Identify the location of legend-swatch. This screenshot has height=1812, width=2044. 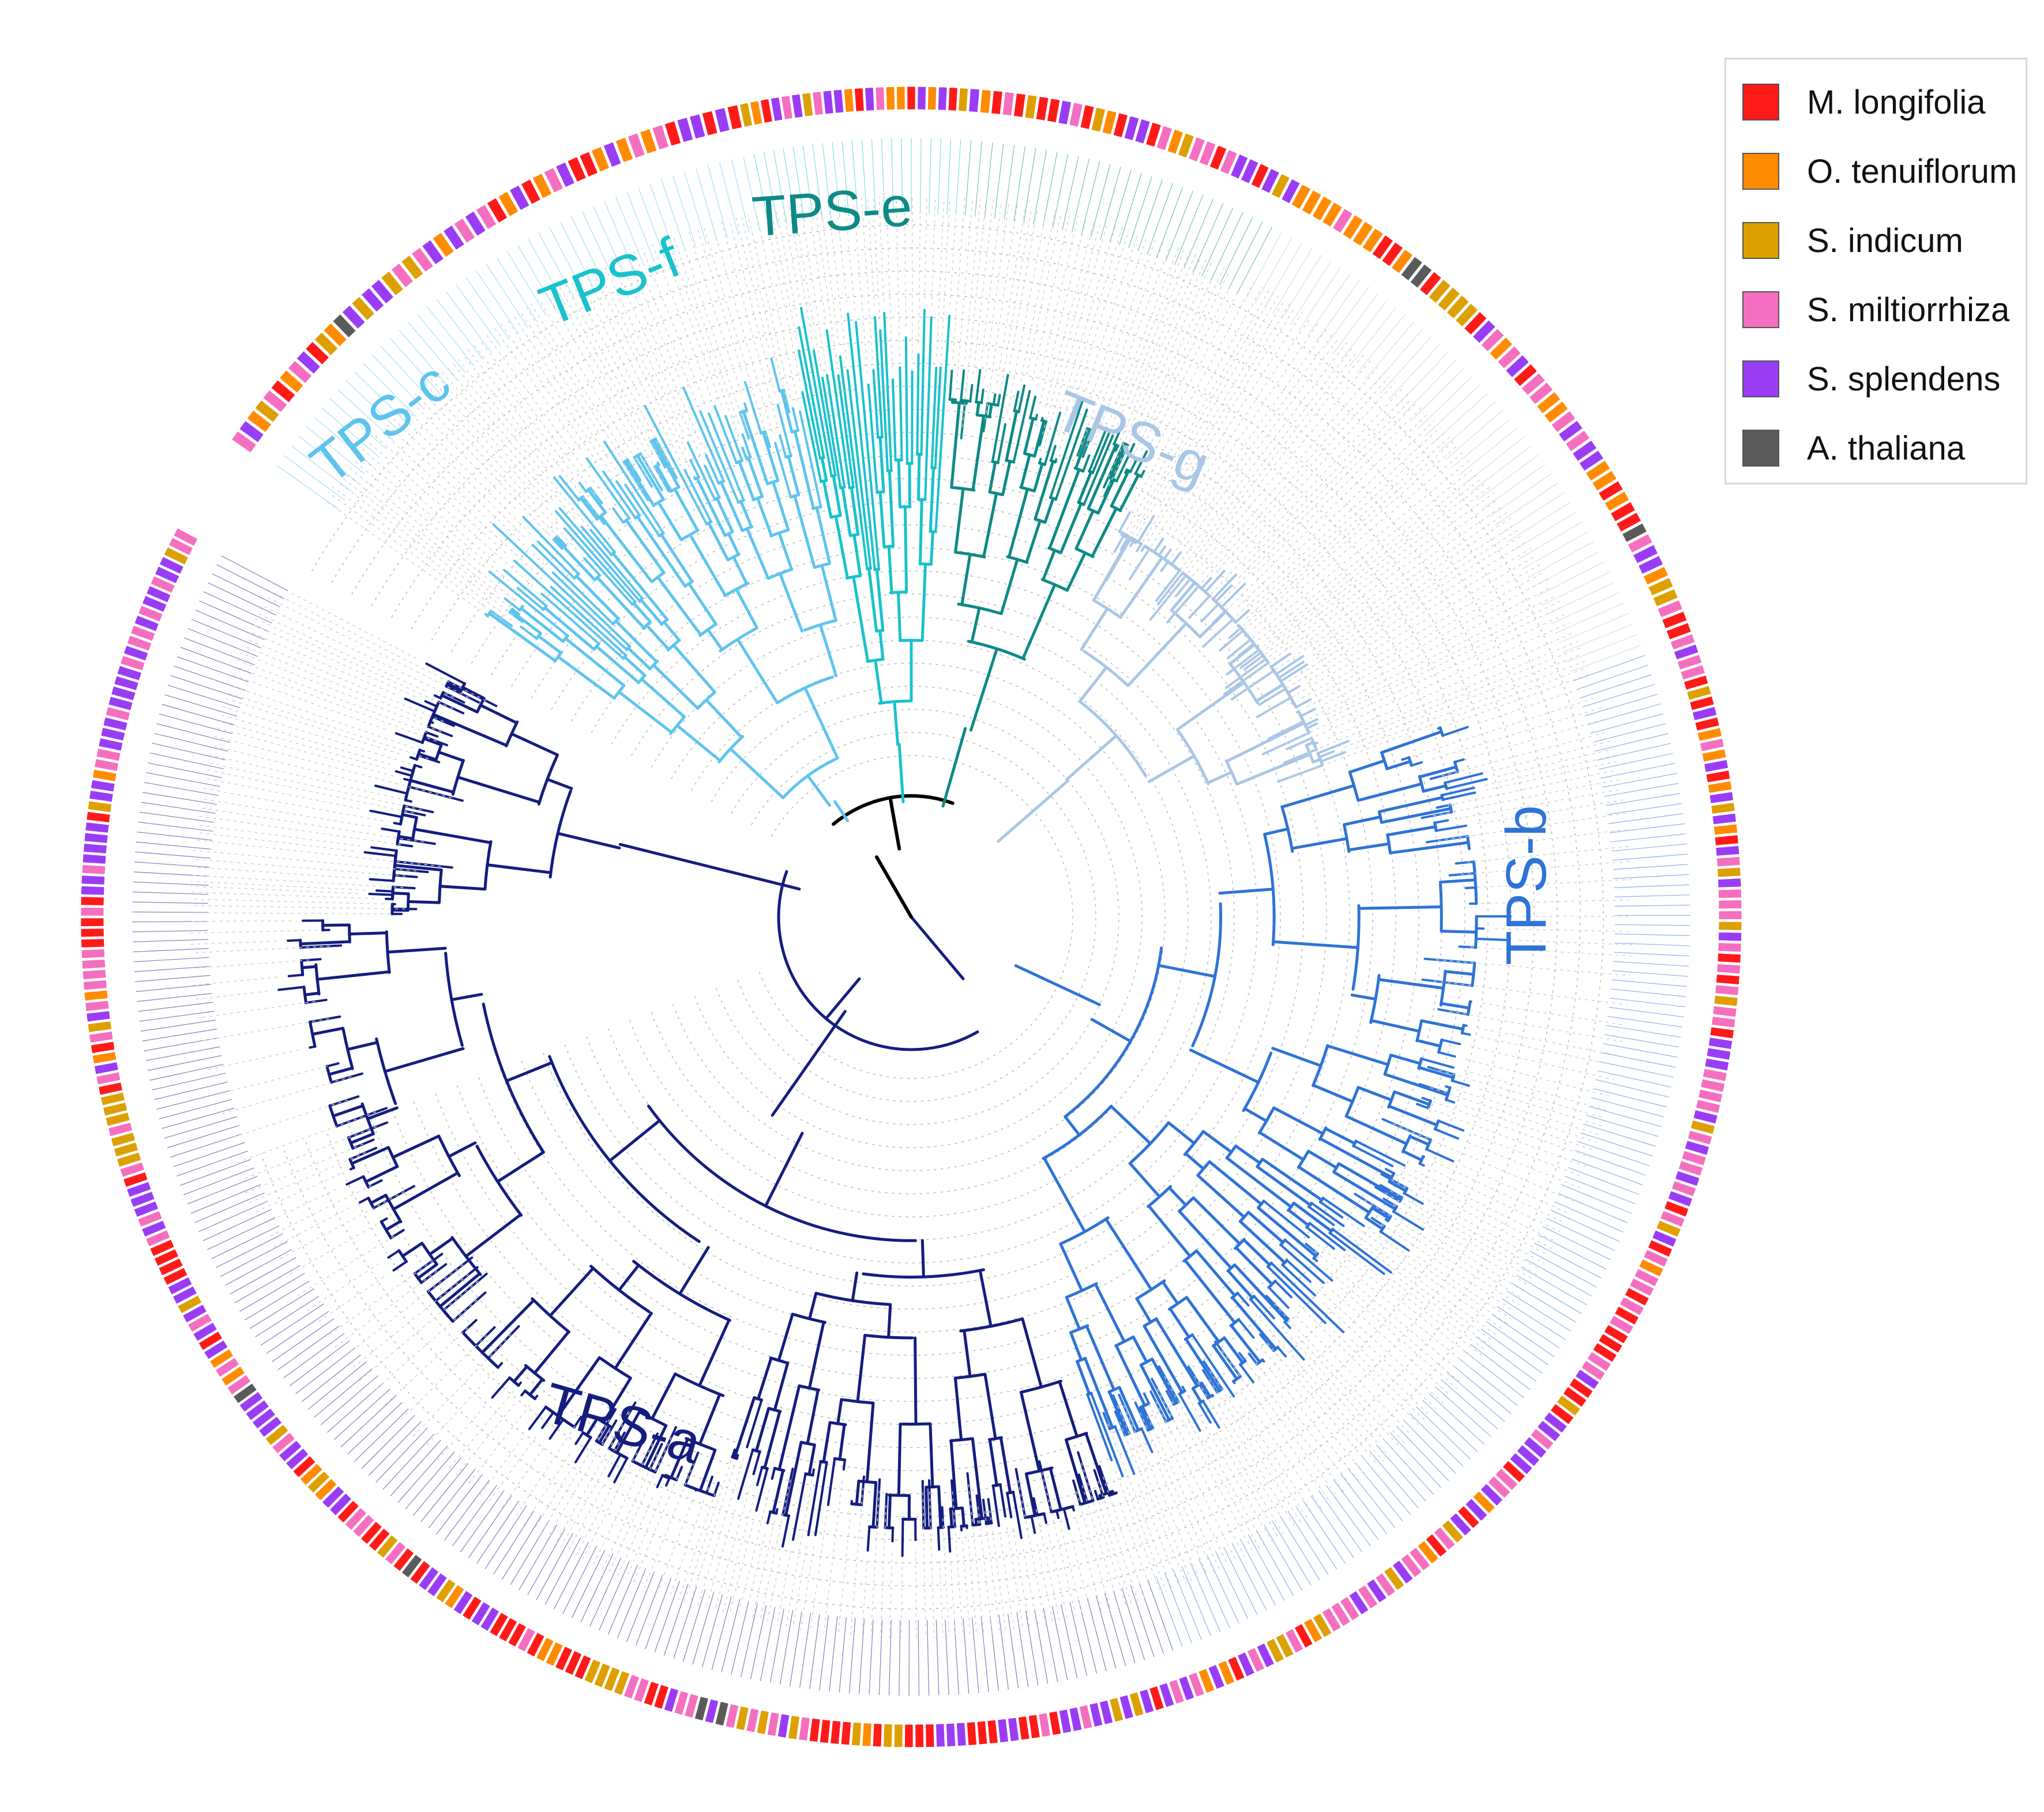
(1760, 379).